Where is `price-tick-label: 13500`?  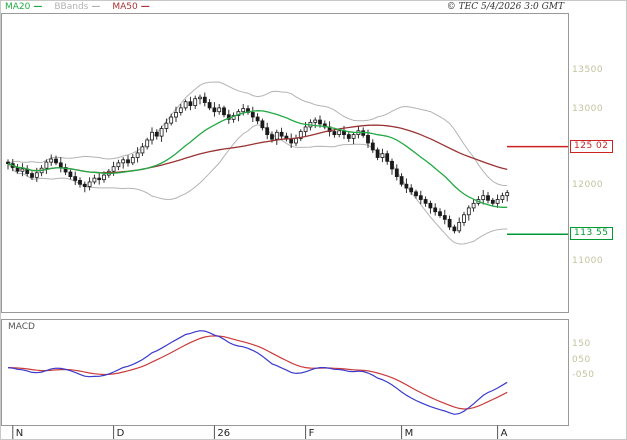 price-tick-label: 13500 is located at coordinates (588, 70).